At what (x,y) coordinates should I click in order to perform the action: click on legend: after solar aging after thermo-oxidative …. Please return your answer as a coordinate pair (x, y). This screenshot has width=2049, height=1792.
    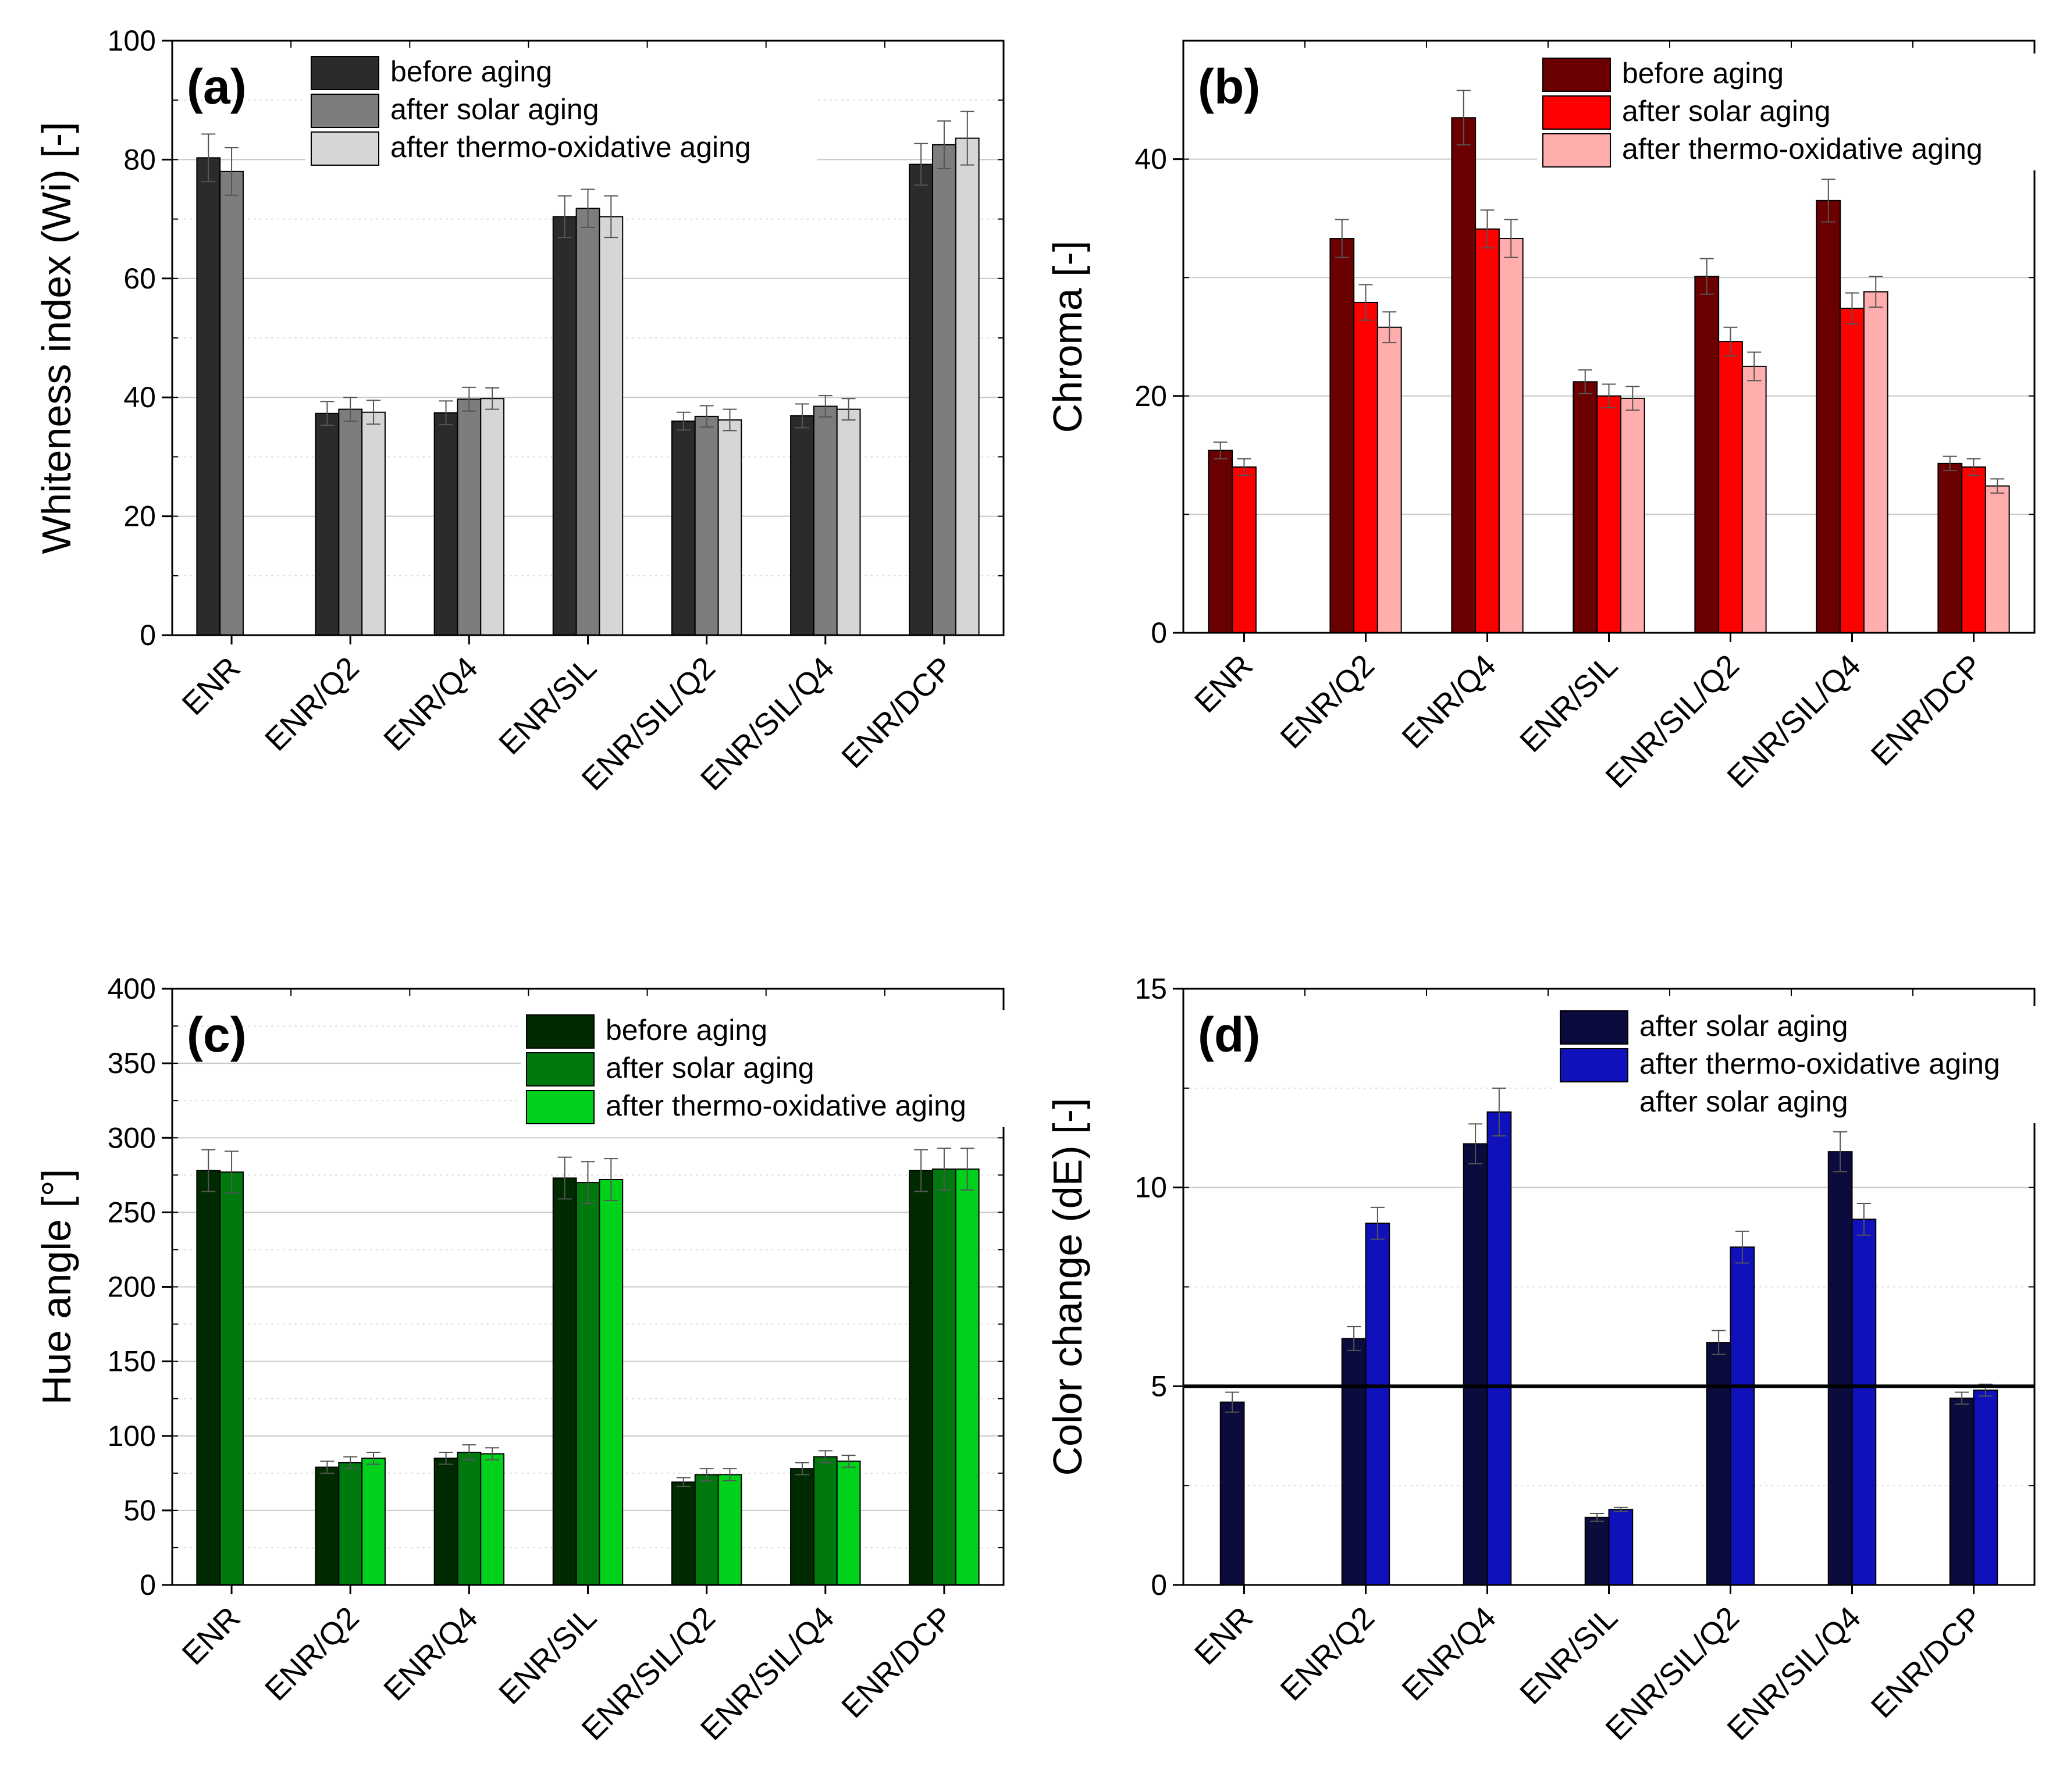
    Looking at the image, I should click on (1801, 1065).